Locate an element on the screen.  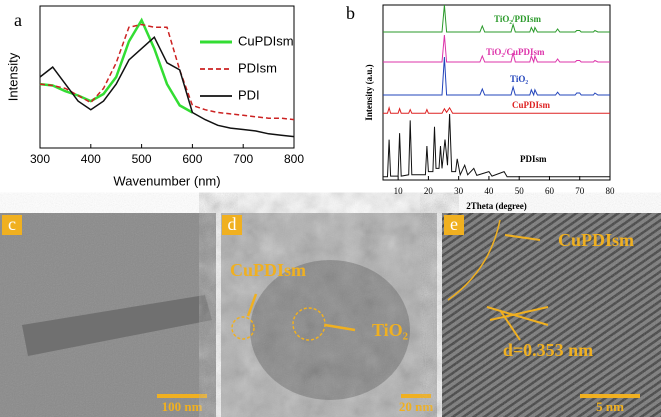
series-label: CuPDIsm is located at coordinates (531, 105).